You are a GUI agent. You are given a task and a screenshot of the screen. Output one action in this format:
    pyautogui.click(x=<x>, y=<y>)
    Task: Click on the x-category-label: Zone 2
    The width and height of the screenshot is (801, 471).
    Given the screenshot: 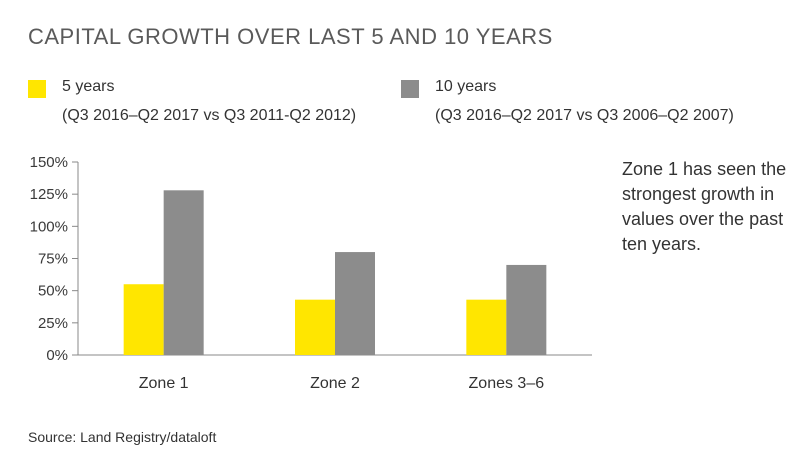 What is the action you would take?
    pyautogui.click(x=335, y=383)
    